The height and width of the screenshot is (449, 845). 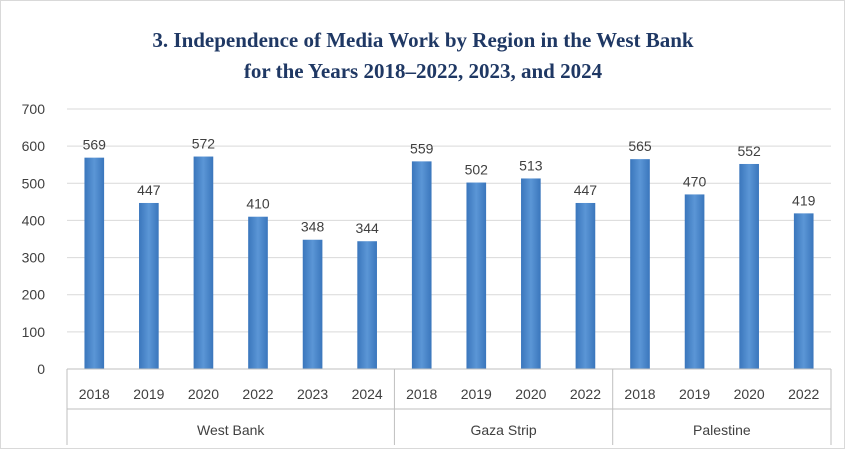 I want to click on x-category-label: 2023, so click(x=312, y=394).